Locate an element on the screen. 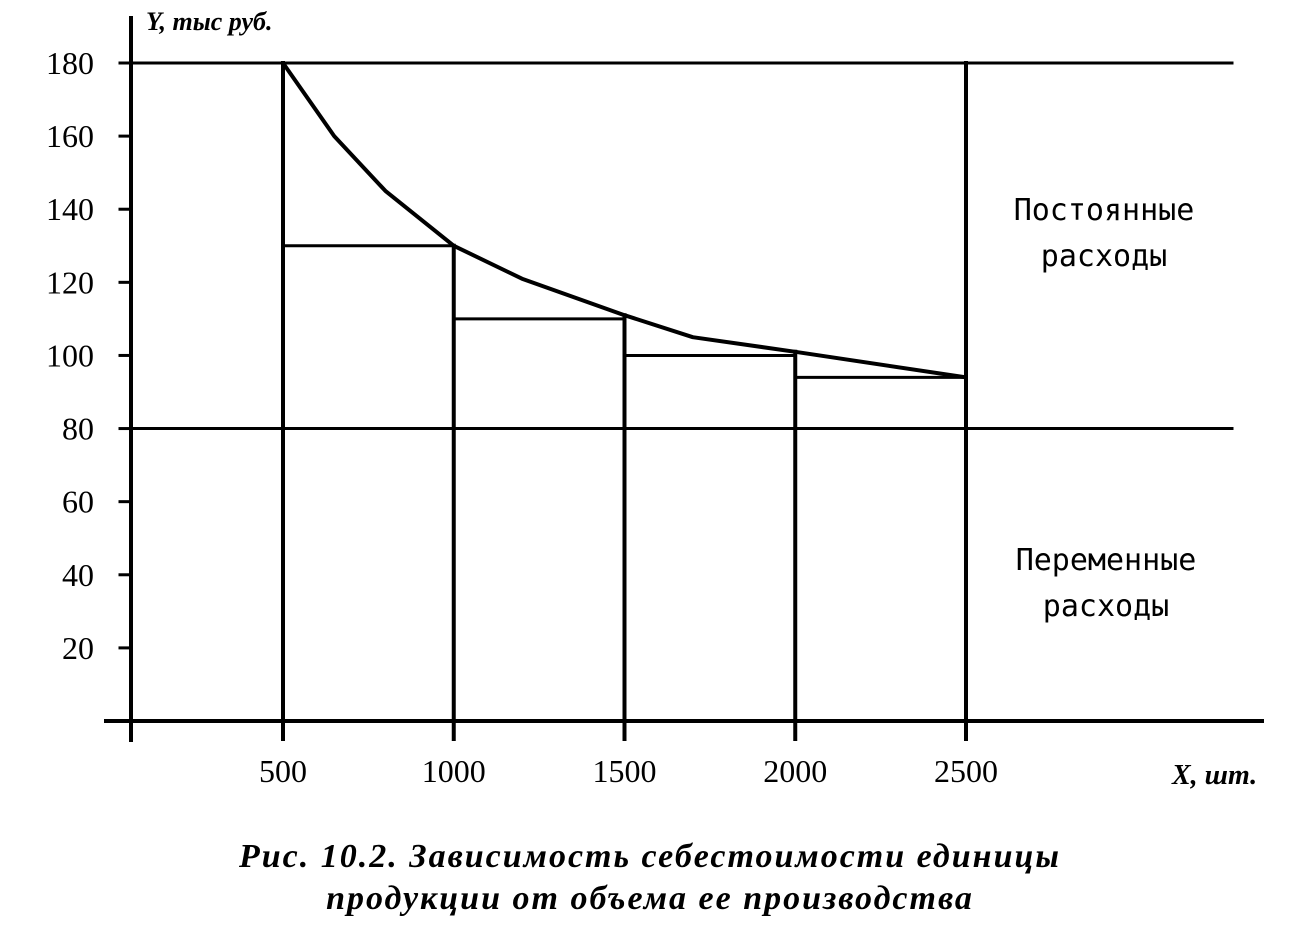 The width and height of the screenshot is (1300, 944). variable-costs-label-line-2: расходы is located at coordinates (1106, 606).